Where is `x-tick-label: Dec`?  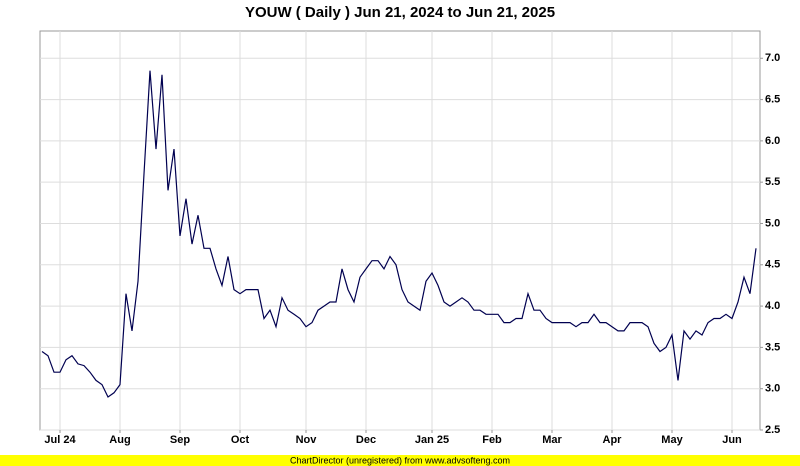
x-tick-label: Dec is located at coordinates (366, 440).